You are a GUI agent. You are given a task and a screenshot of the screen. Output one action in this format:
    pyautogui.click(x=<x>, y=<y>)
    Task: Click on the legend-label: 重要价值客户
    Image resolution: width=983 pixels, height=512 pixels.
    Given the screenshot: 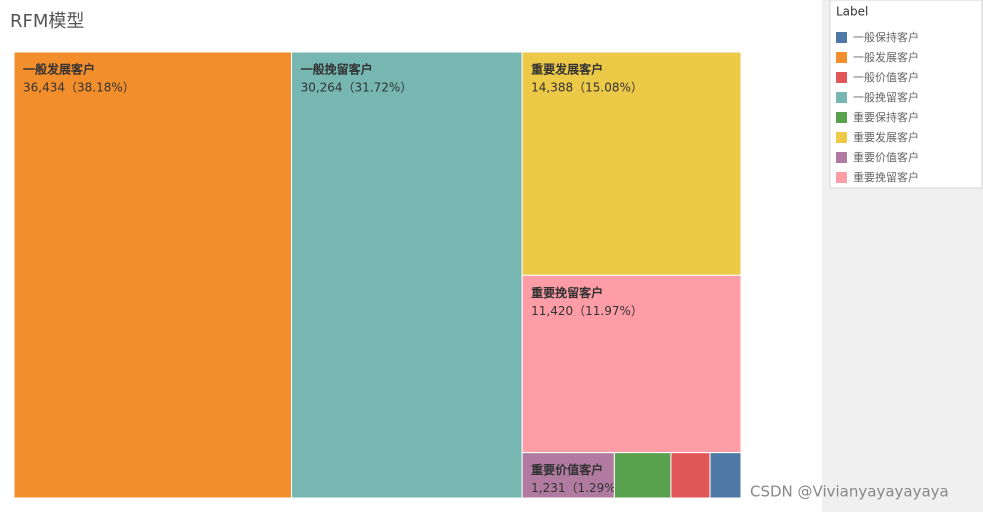 What is the action you would take?
    pyautogui.click(x=886, y=157)
    